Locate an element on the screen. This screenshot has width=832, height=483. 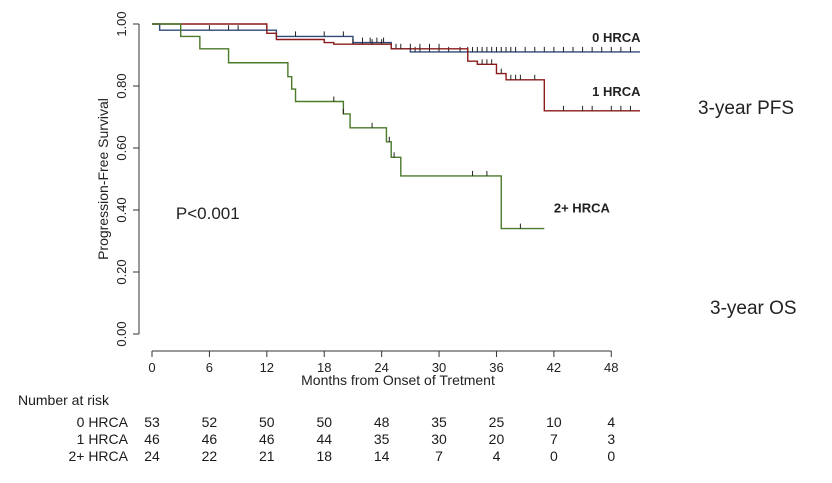
y-tick-label: 0.40 is located at coordinates (121, 209).